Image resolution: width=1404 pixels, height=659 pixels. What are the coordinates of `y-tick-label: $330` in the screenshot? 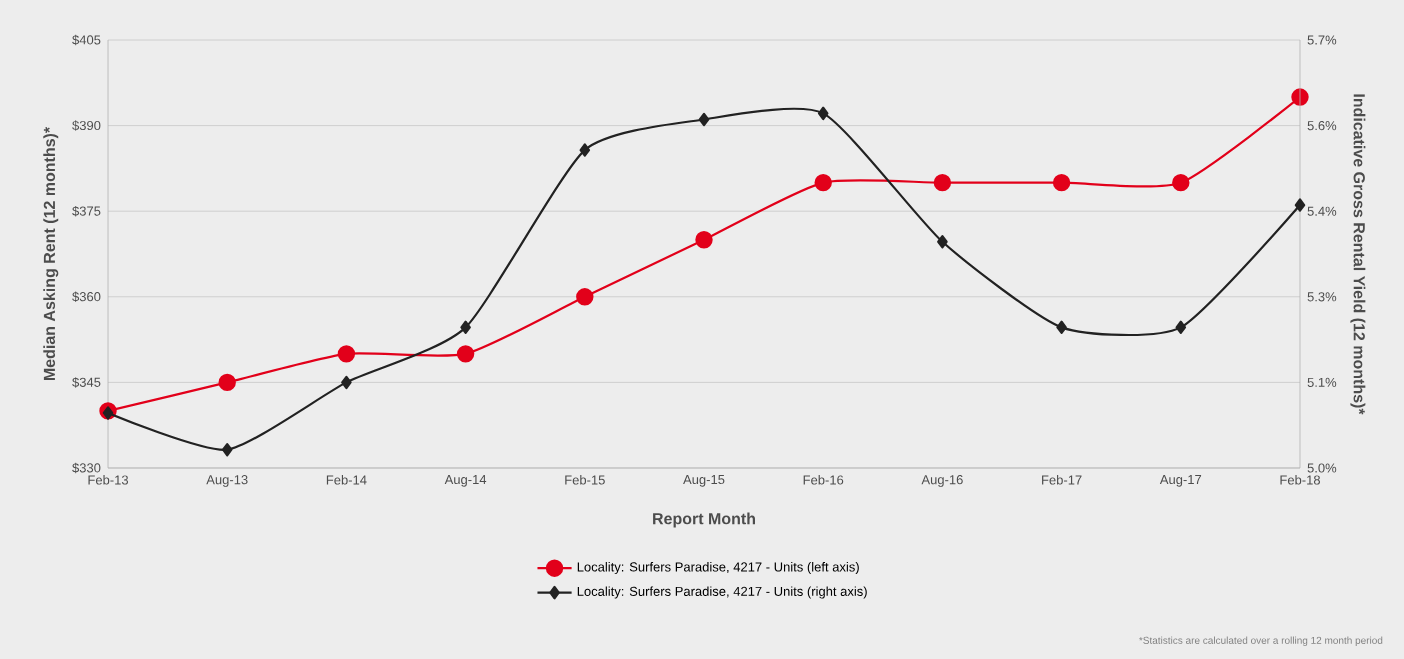 It's located at (86, 468).